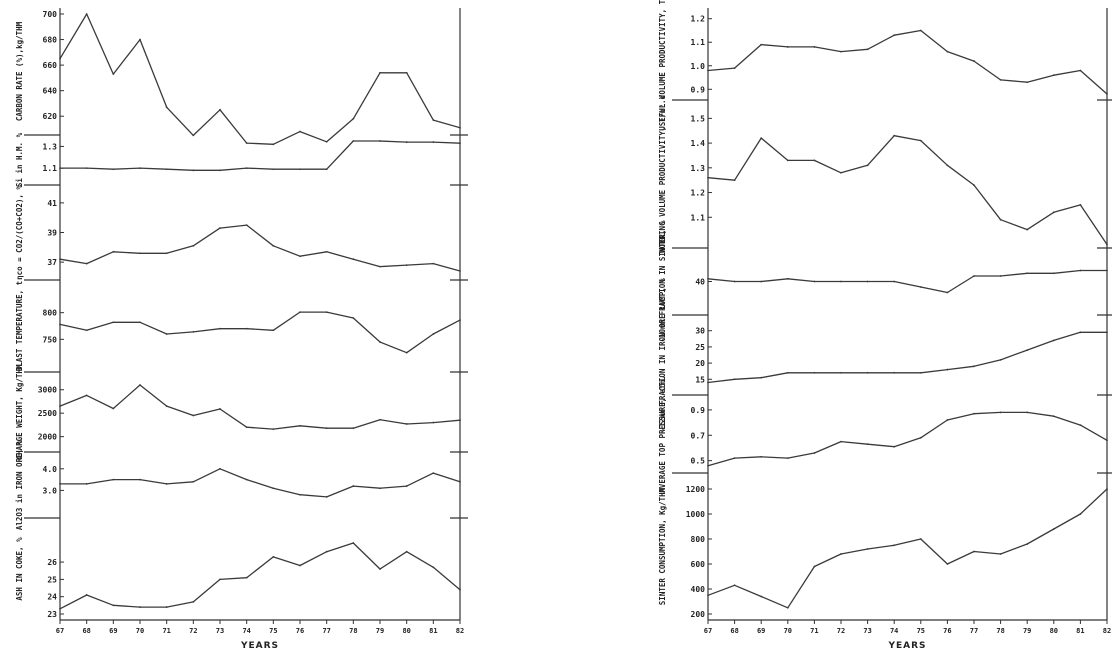 The width and height of the screenshot is (1112, 653). Describe the element at coordinates (52, 579) in the screenshot. I see `y-tick-label: 25` at that location.